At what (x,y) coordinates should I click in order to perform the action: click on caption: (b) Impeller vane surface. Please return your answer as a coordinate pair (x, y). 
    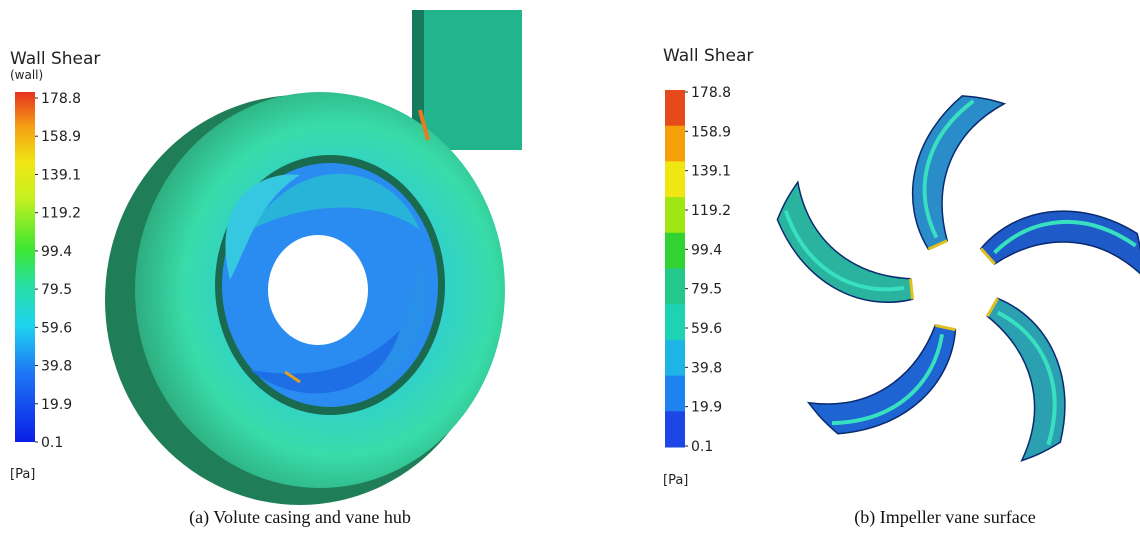
    Looking at the image, I should click on (944, 517).